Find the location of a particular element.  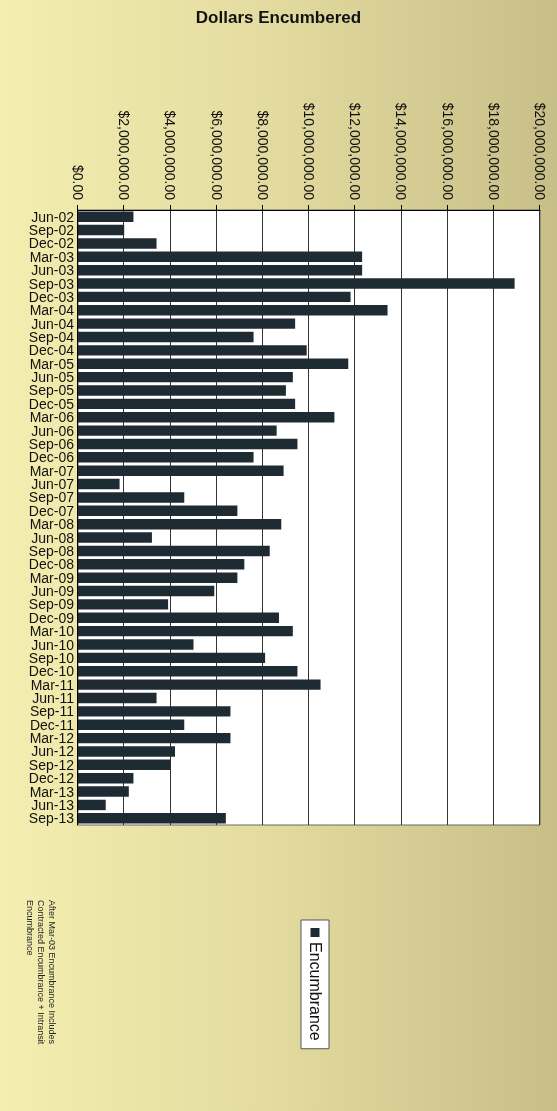

text: After Mar-03 Encumbrance Includes Contracted Encumbrance + Intransit Encumbrance is located at coordinates (40, 973).